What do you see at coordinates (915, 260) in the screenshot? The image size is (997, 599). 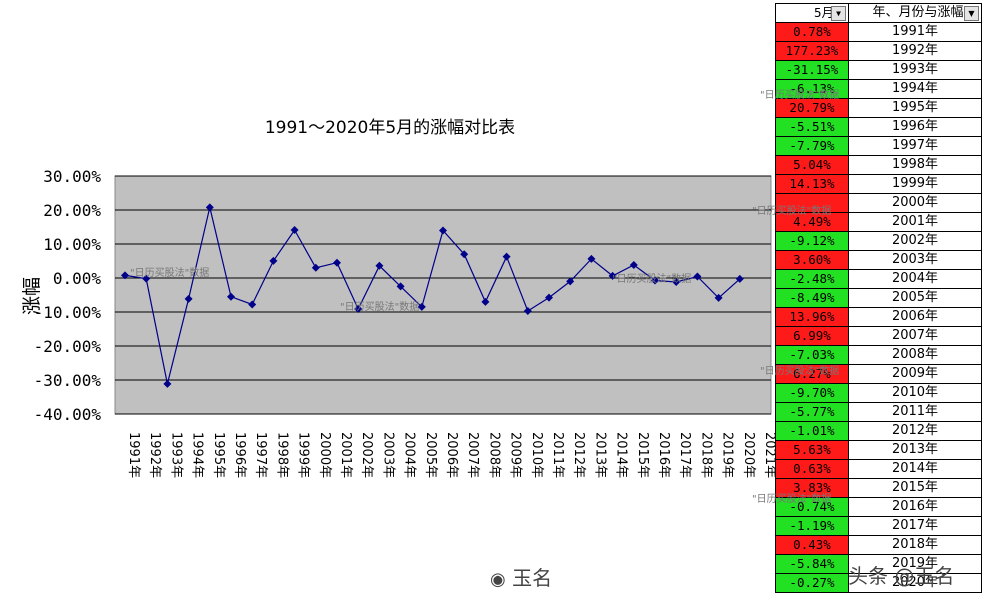 I see `cell-year: 2003年` at bounding box center [915, 260].